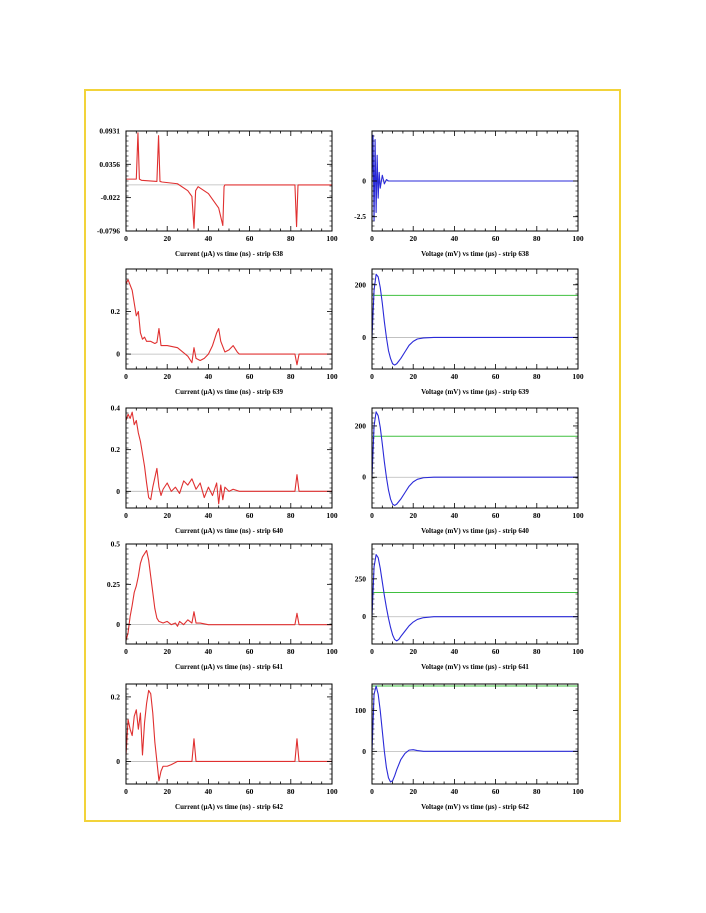 The image size is (706, 913). Describe the element at coordinates (229, 807) in the screenshot. I see `panel-caption: Current (µA) vs time (ns) - strip 642` at that location.